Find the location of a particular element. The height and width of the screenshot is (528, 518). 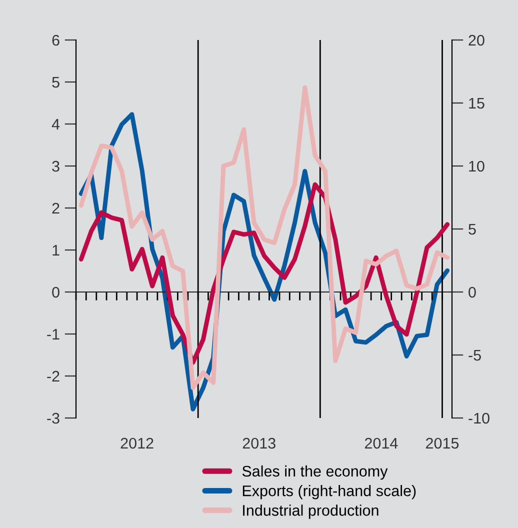

x-tick-label: 2014 is located at coordinates (381, 443).